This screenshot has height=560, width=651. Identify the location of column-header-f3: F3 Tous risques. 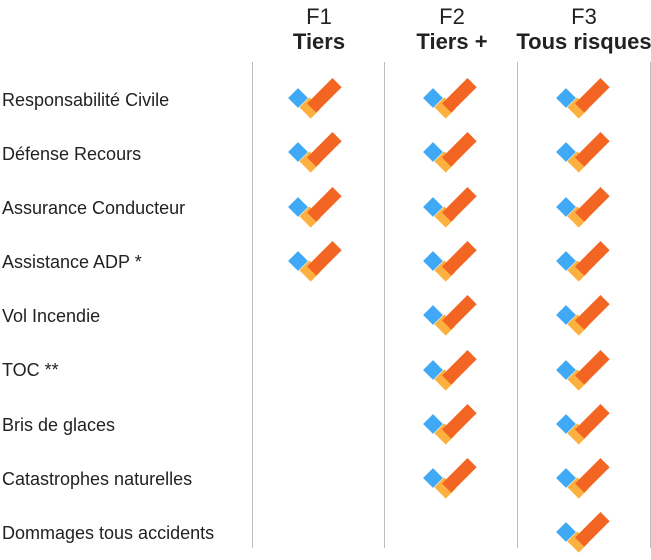
(582, 29).